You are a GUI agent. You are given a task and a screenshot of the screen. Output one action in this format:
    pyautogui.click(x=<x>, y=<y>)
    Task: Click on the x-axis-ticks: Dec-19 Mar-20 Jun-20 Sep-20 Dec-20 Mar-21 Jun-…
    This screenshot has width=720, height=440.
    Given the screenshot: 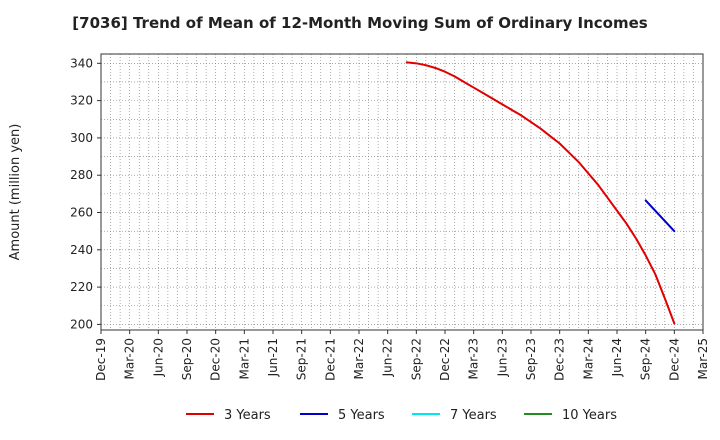 What is the action you would take?
    pyautogui.click(x=402, y=355)
    